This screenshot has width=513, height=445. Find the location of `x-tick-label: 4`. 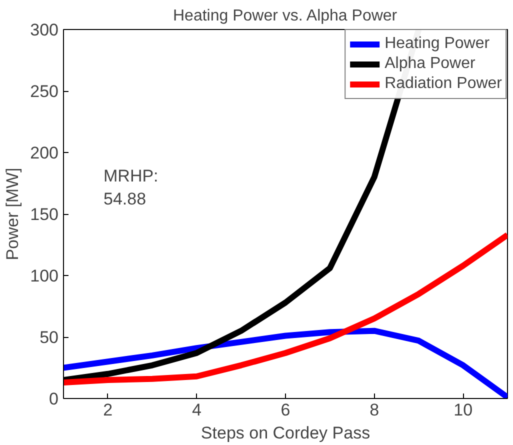

x-tick-label: 4 is located at coordinates (197, 410).